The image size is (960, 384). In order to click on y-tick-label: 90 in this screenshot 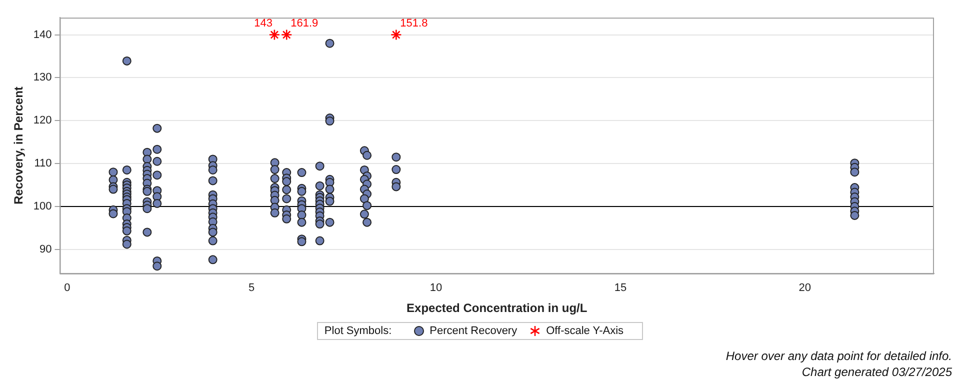, I will do `click(46, 249)`.